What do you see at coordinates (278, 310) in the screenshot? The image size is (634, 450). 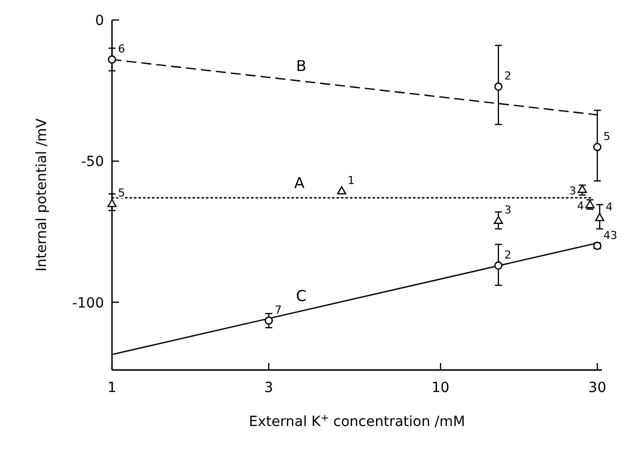 I see `annotation: 7` at bounding box center [278, 310].